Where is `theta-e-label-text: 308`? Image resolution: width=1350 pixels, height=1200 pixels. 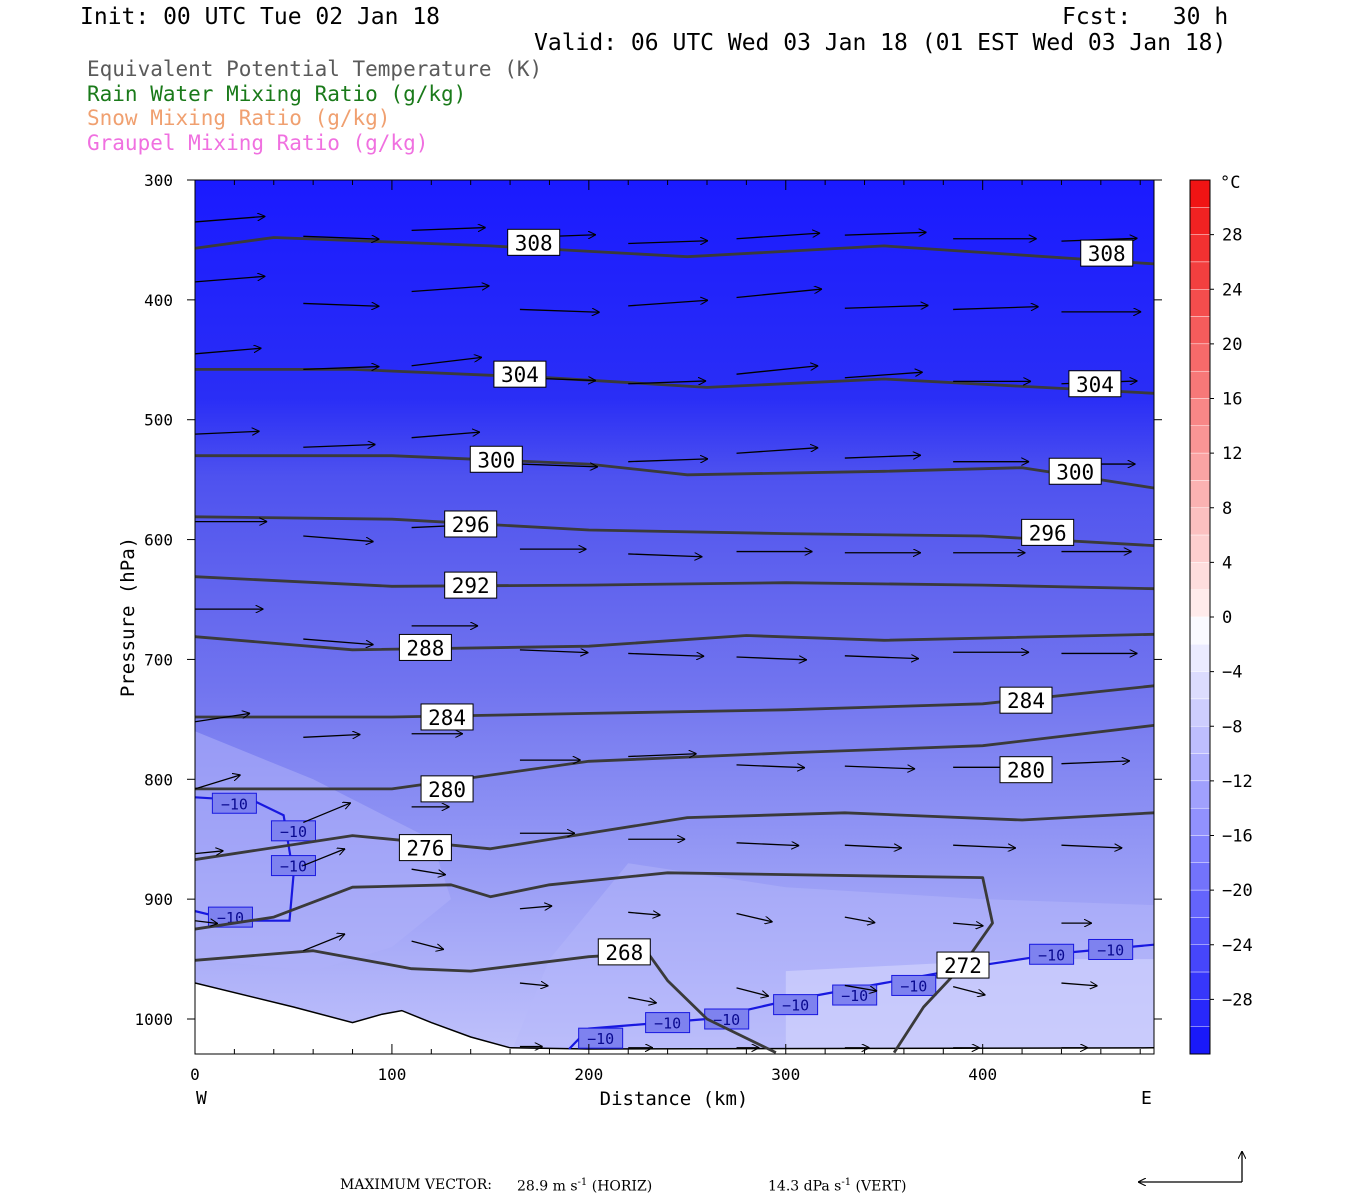
theta-e-label-text: 308 is located at coordinates (1107, 254).